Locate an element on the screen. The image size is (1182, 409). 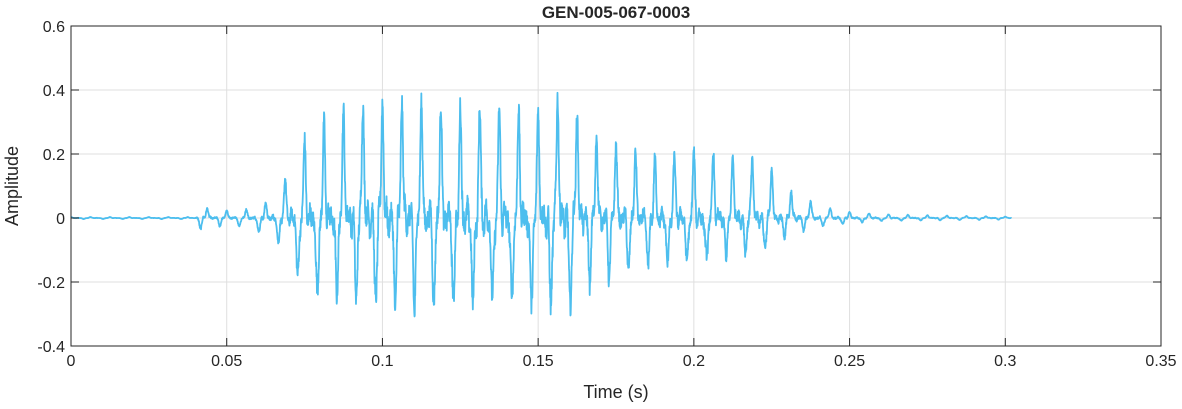
x-tick-label: 0.2 is located at coordinates (694, 361).